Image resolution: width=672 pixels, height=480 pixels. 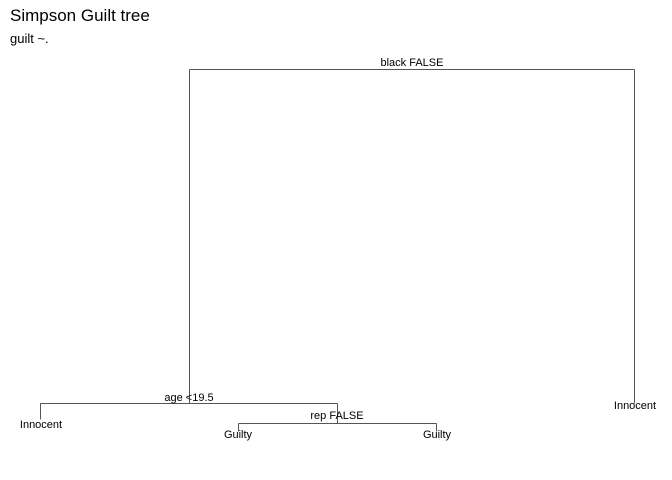 What do you see at coordinates (238, 435) in the screenshot?
I see `leaf-label-guilty-left: Guilty` at bounding box center [238, 435].